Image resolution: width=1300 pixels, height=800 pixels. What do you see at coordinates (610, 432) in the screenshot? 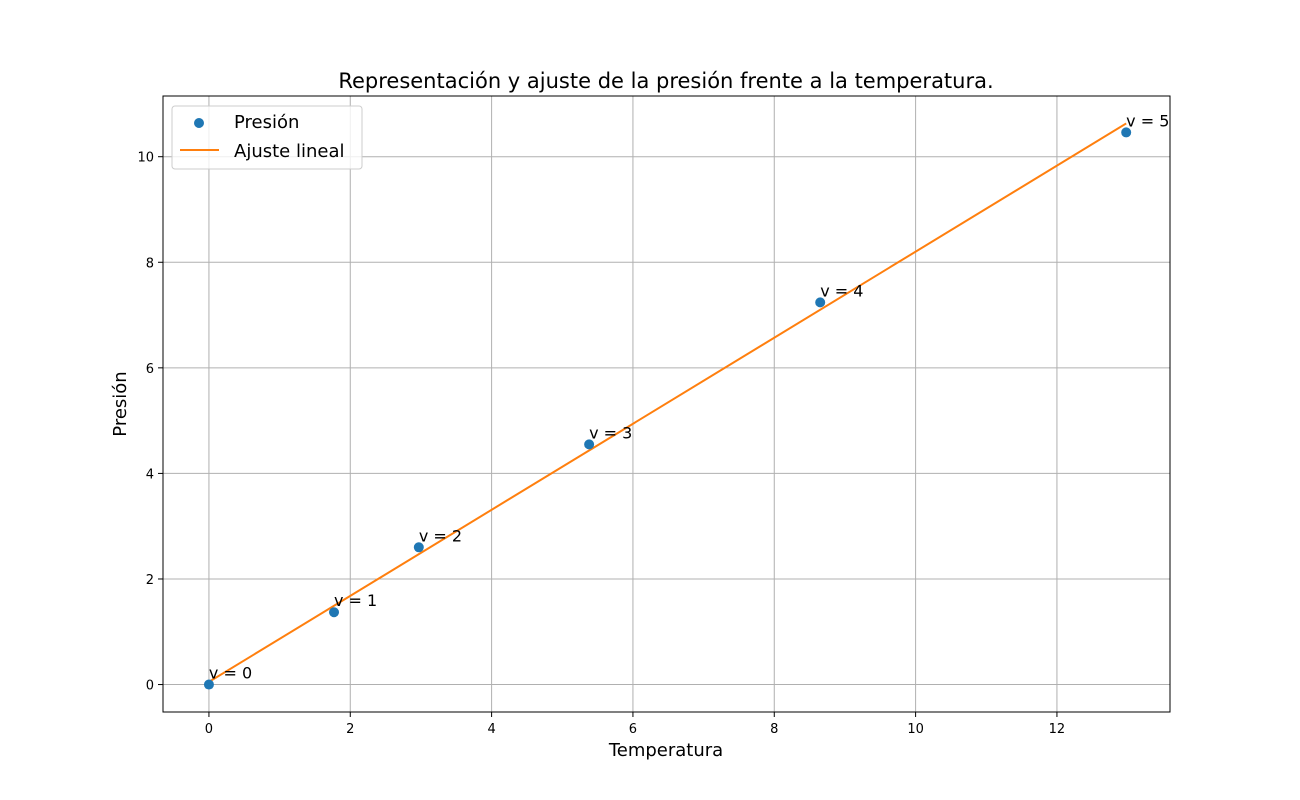
I see `point-label: v = 3` at bounding box center [610, 432].